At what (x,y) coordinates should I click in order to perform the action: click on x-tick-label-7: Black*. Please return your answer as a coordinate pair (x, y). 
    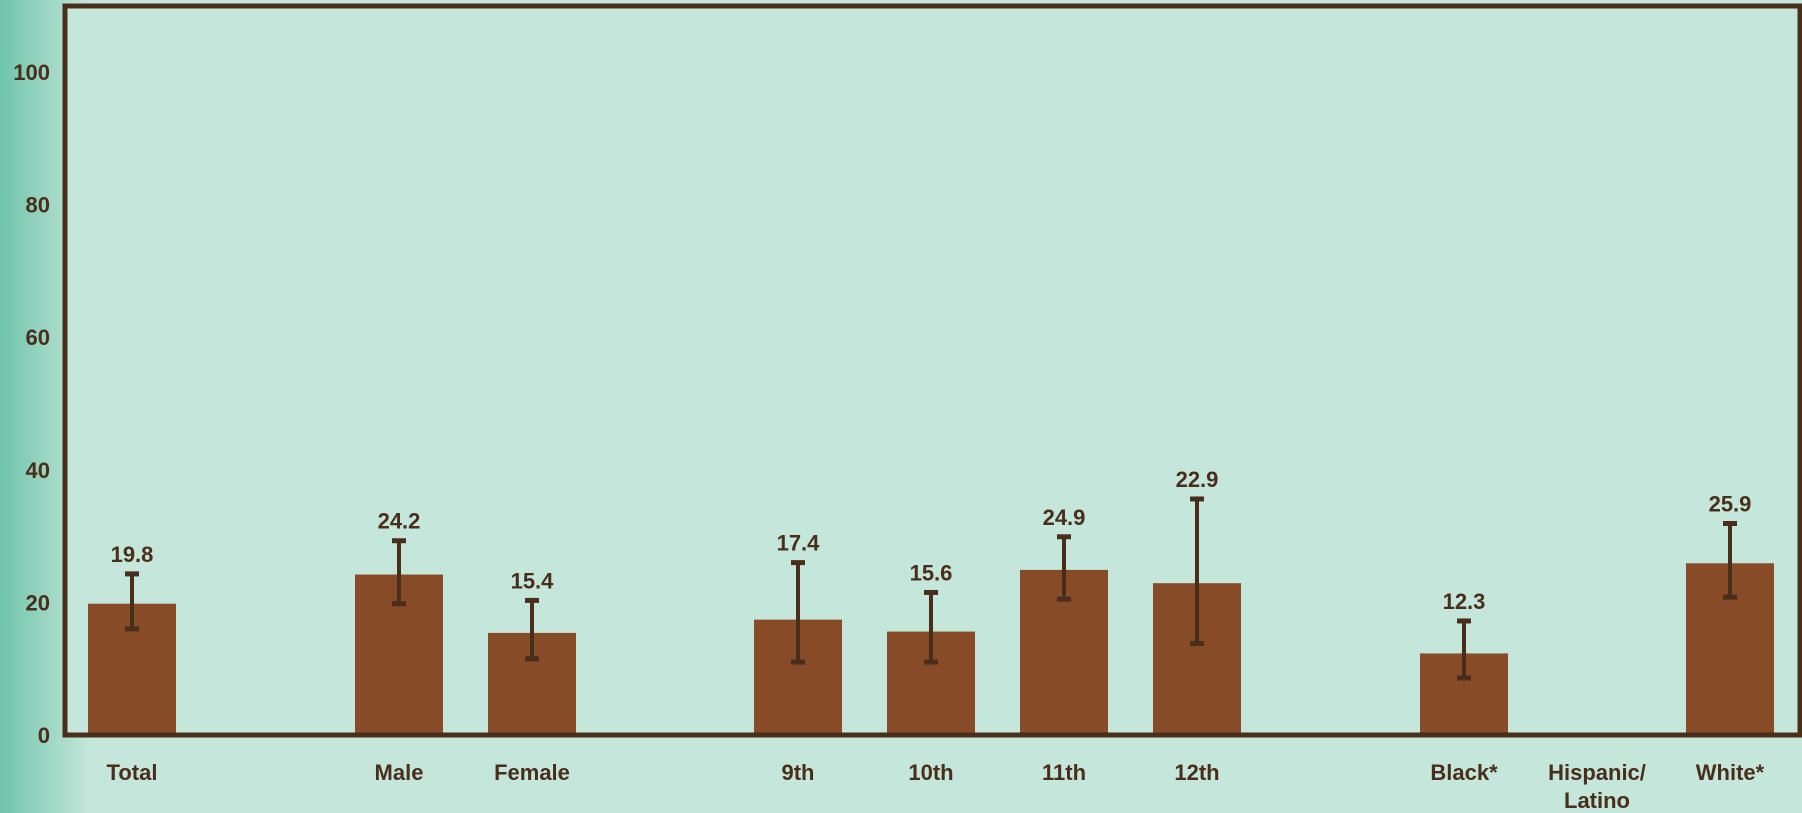
    Looking at the image, I should click on (1464, 772).